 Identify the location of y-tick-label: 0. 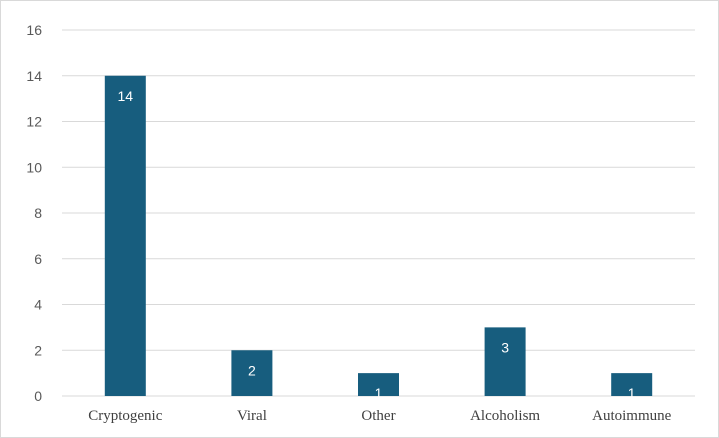
(38, 396).